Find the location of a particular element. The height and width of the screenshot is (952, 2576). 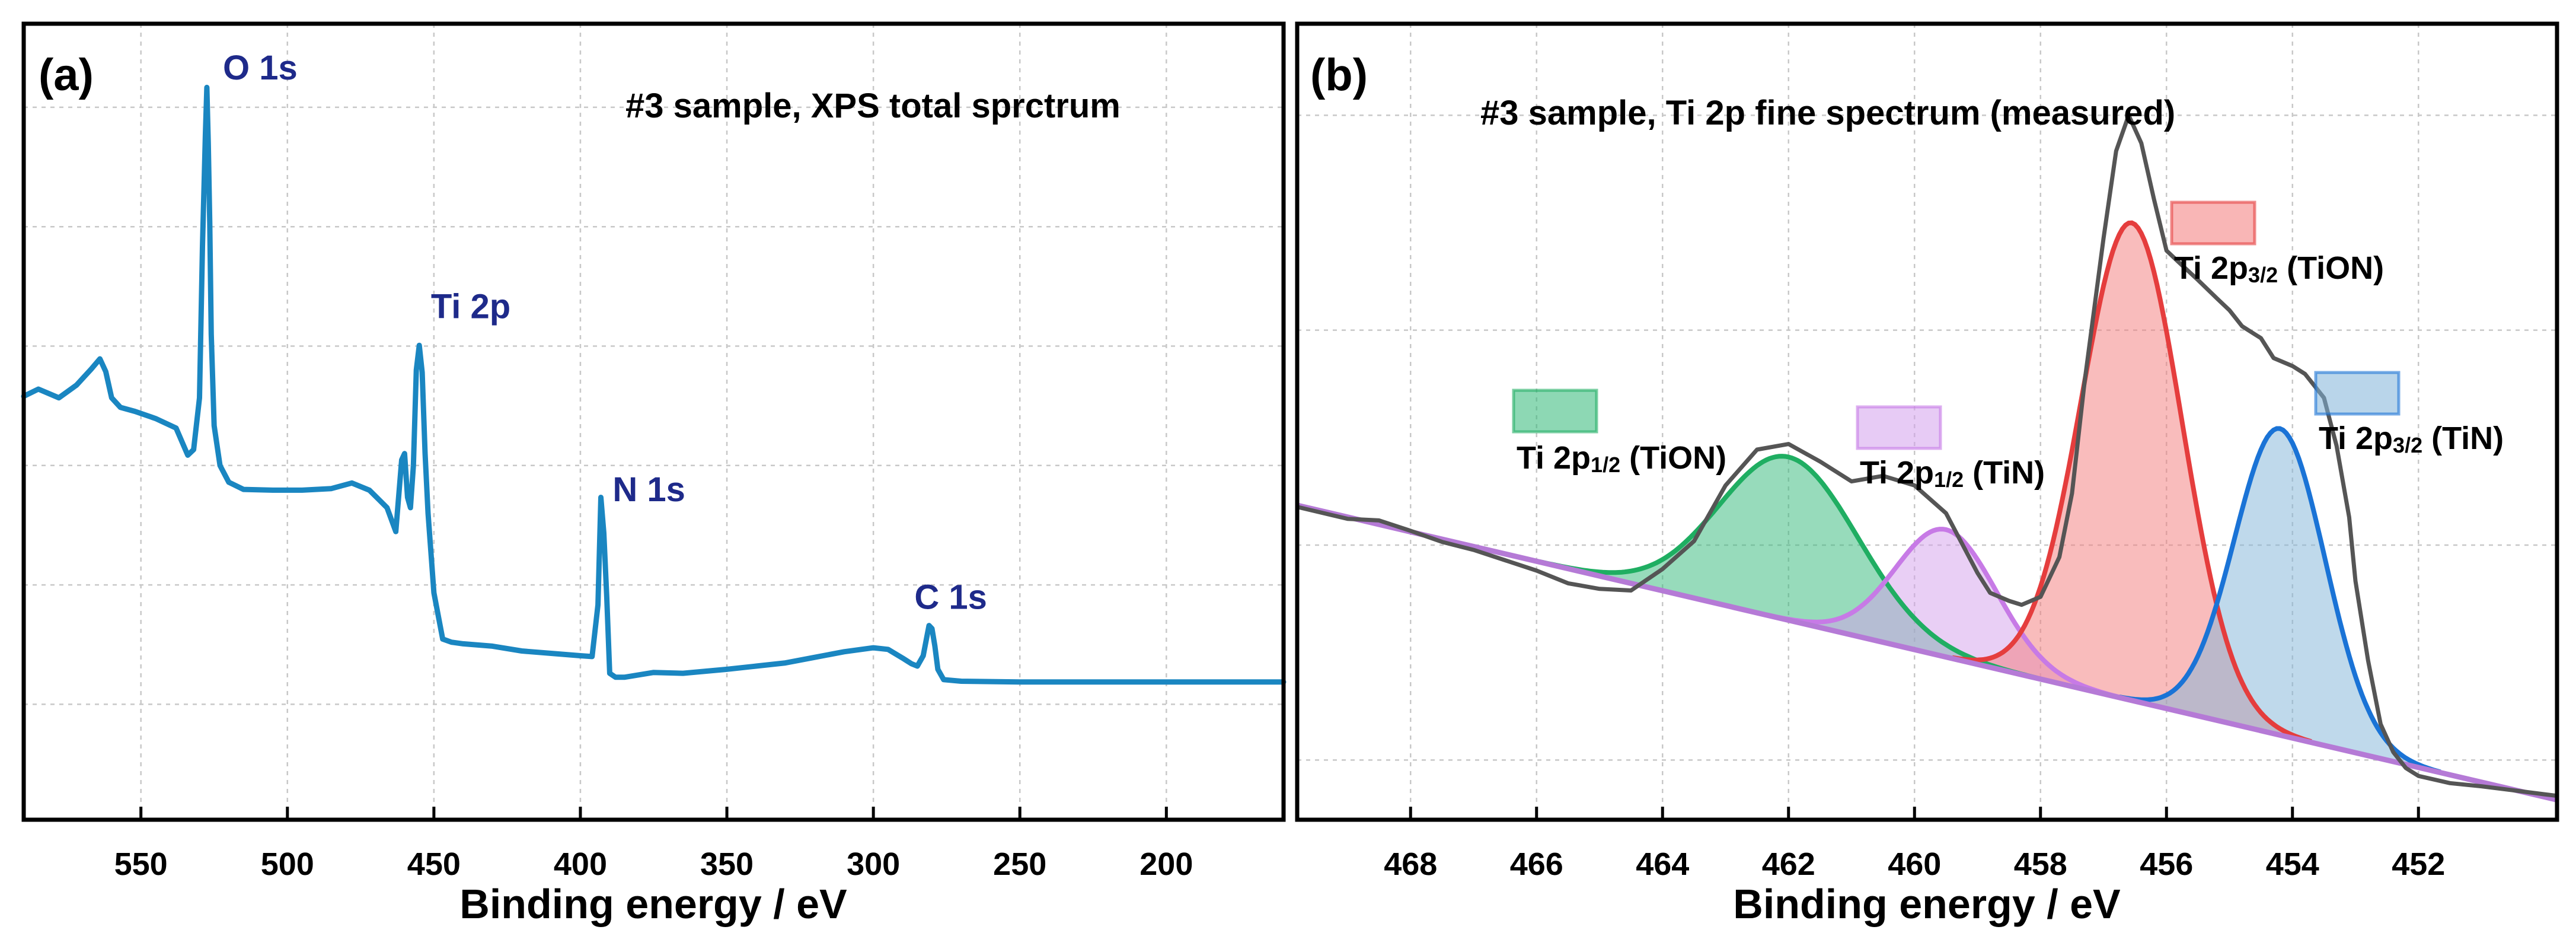

panel-a-title: #3 sample, XPS total sprctrum is located at coordinates (873, 106).